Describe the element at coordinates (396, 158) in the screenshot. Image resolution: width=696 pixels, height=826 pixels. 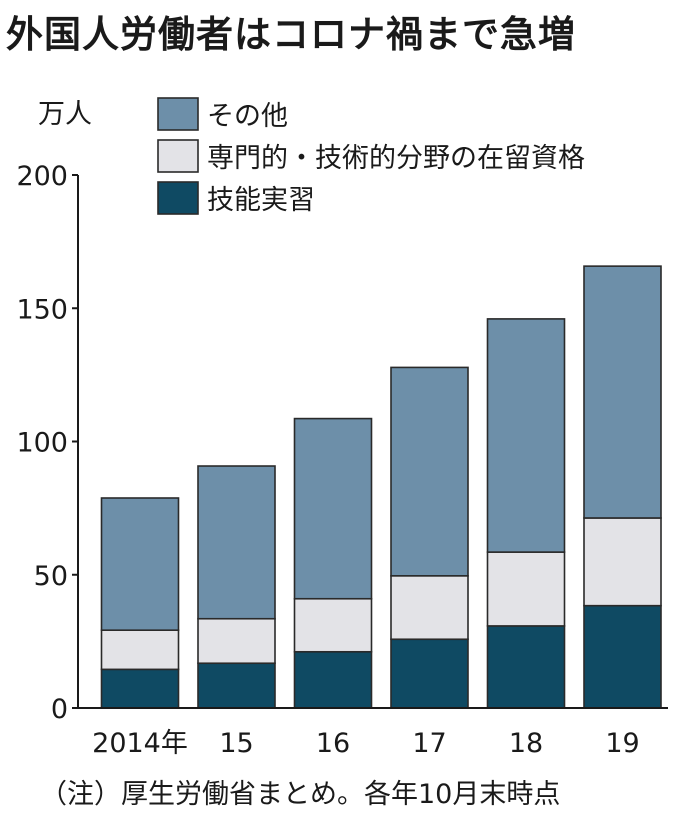
I see `legend-label: 専門的・技術的分野の在留資格` at that location.